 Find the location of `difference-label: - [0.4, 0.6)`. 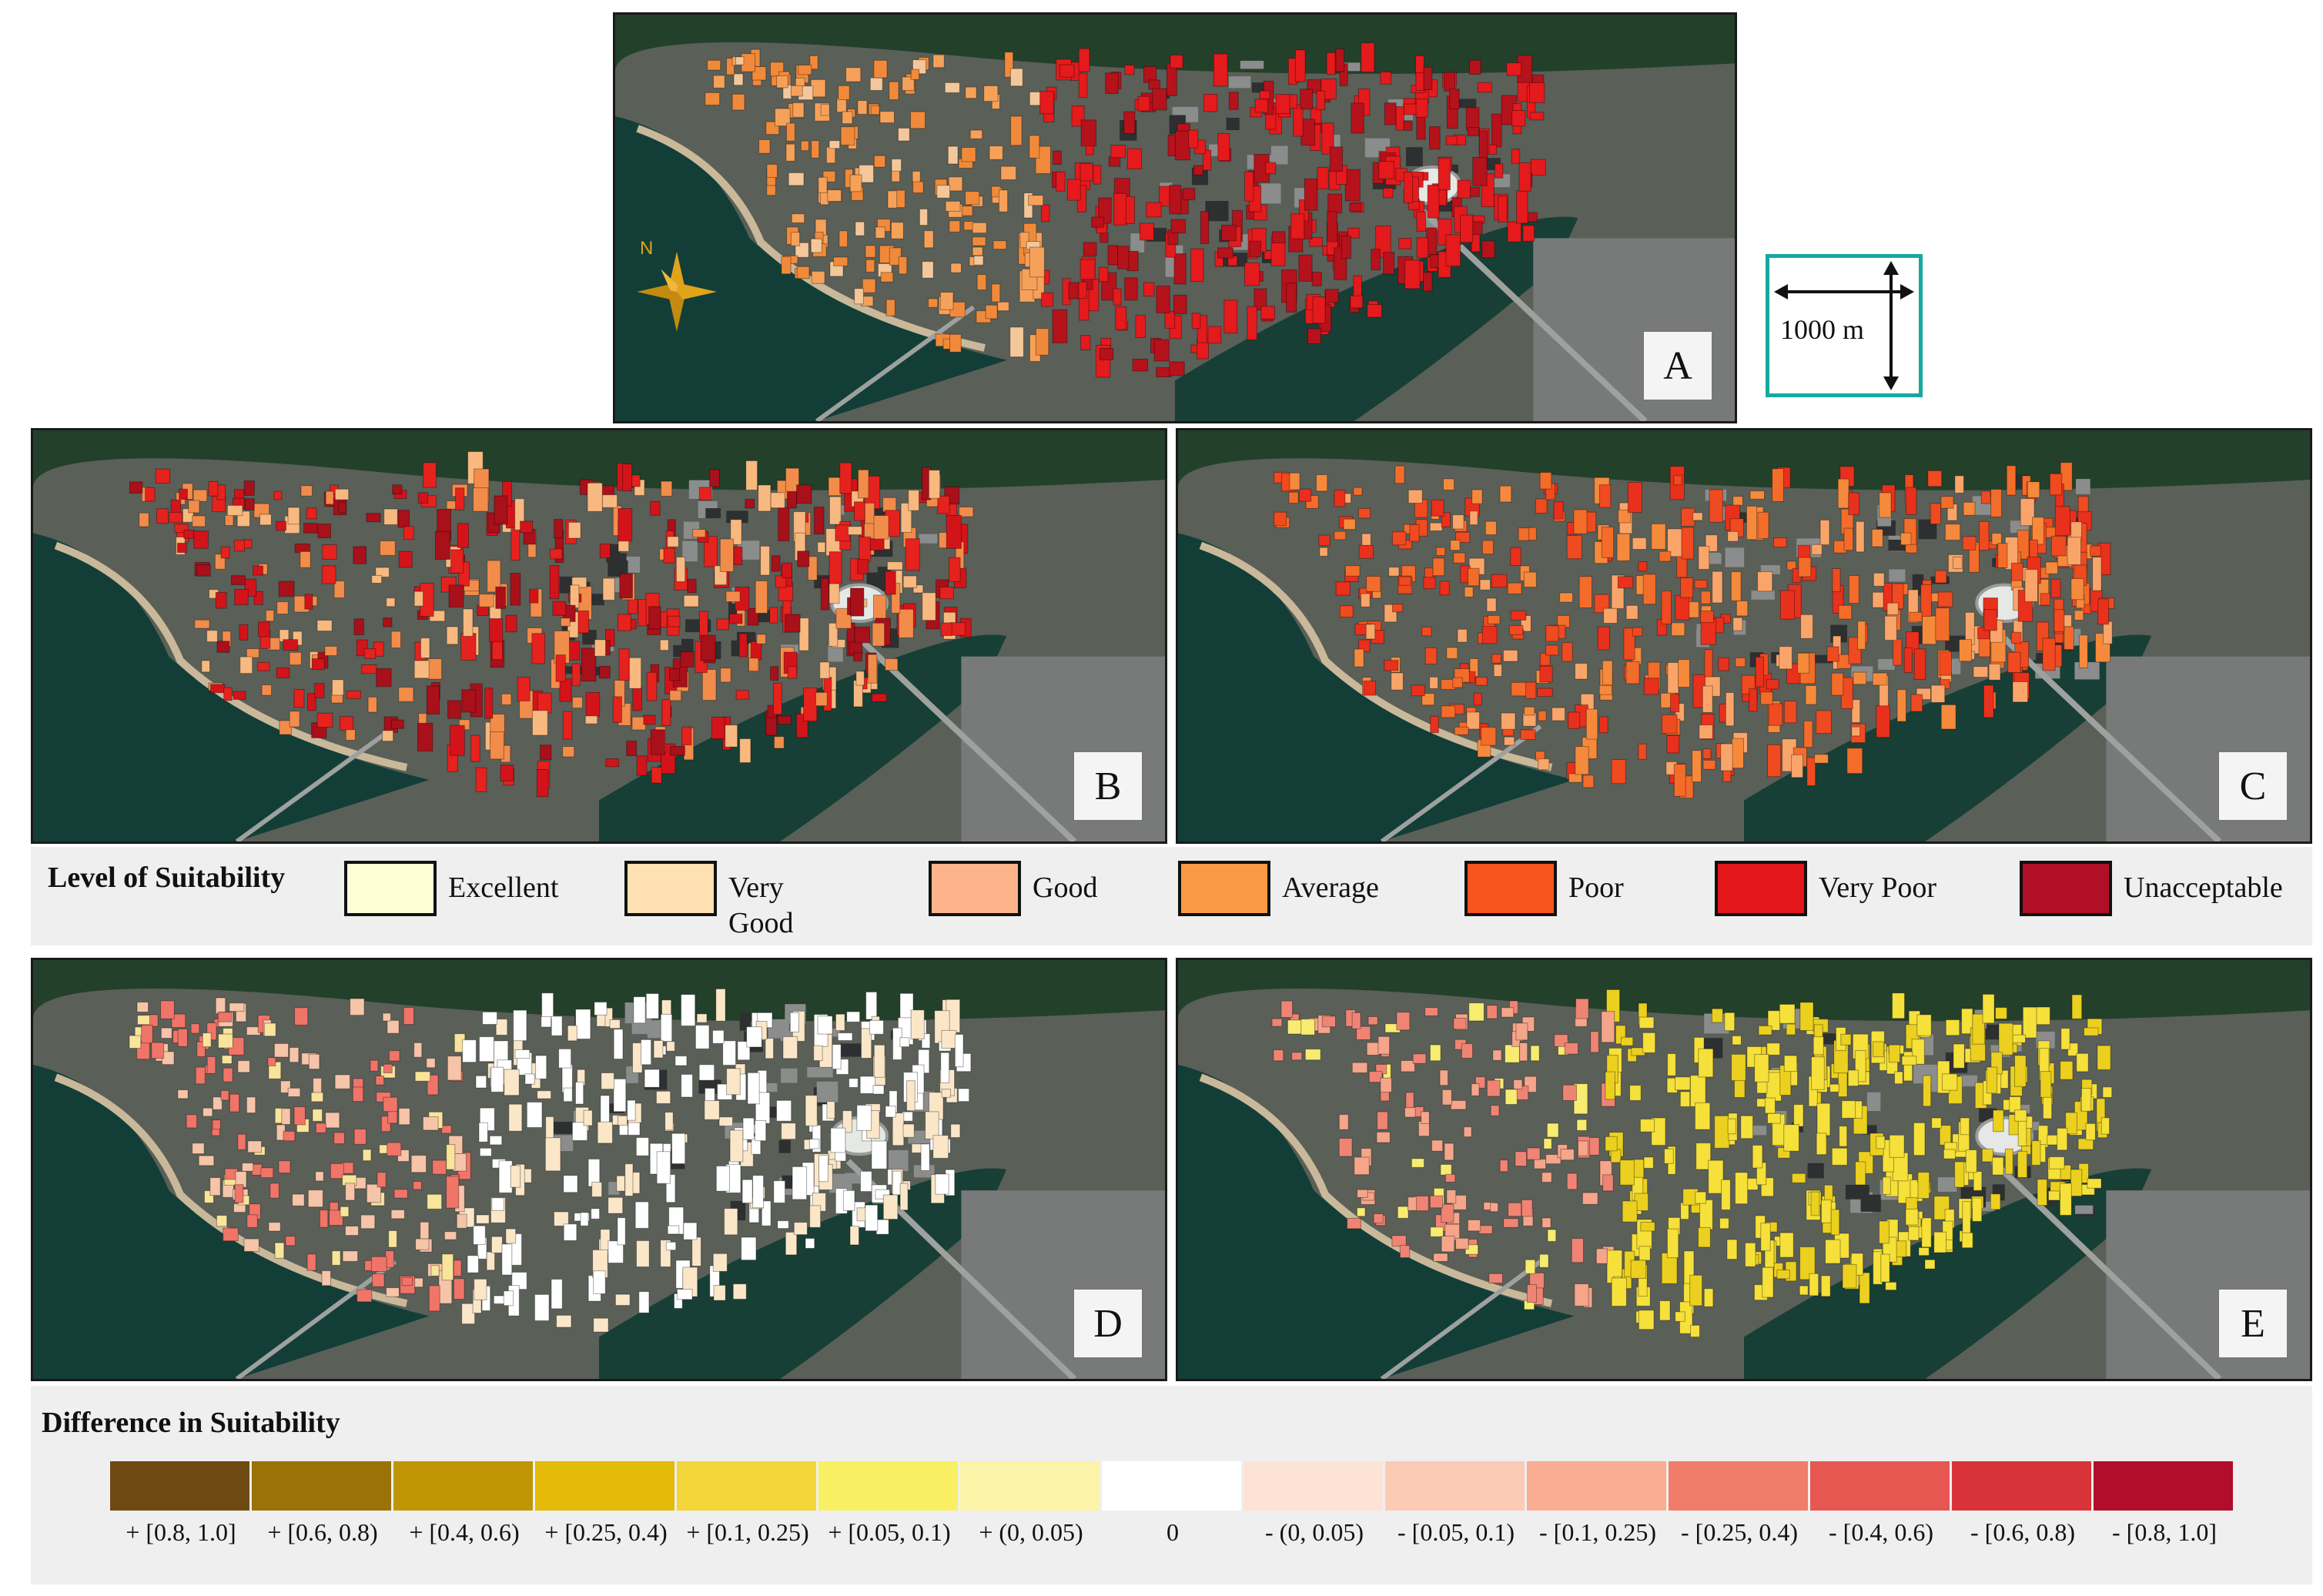

difference-label: - [0.4, 0.6) is located at coordinates (1881, 1532).